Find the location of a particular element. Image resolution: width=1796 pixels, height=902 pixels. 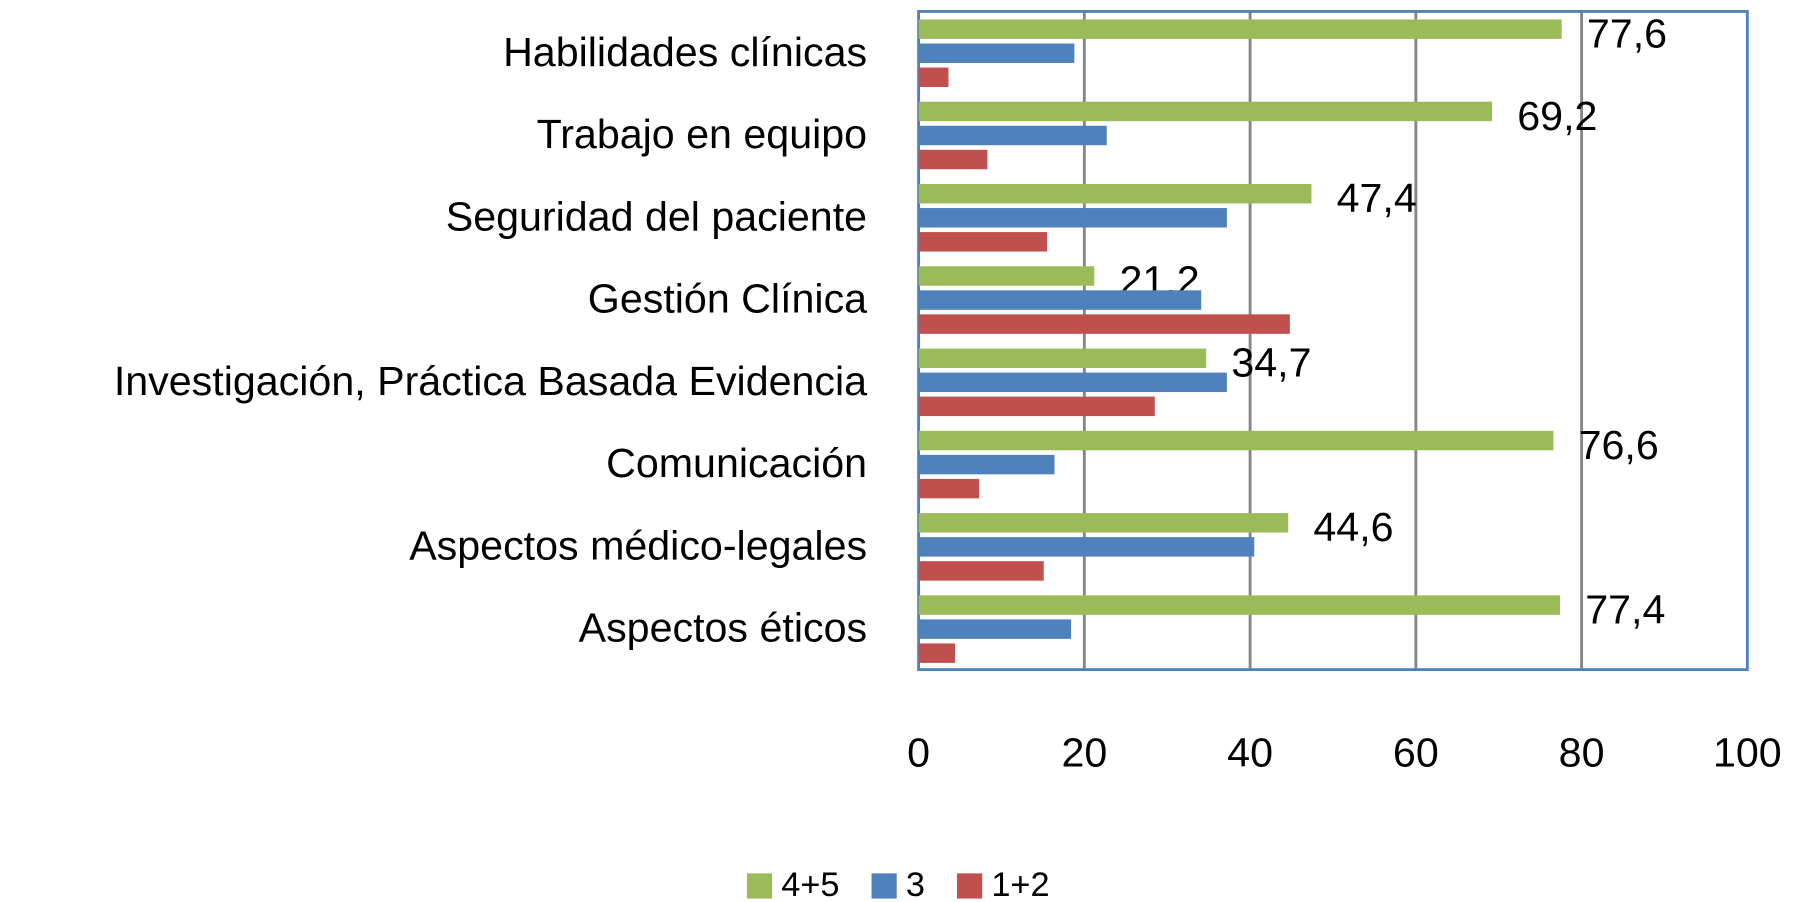

data-label: 69,2 is located at coordinates (1557, 116).